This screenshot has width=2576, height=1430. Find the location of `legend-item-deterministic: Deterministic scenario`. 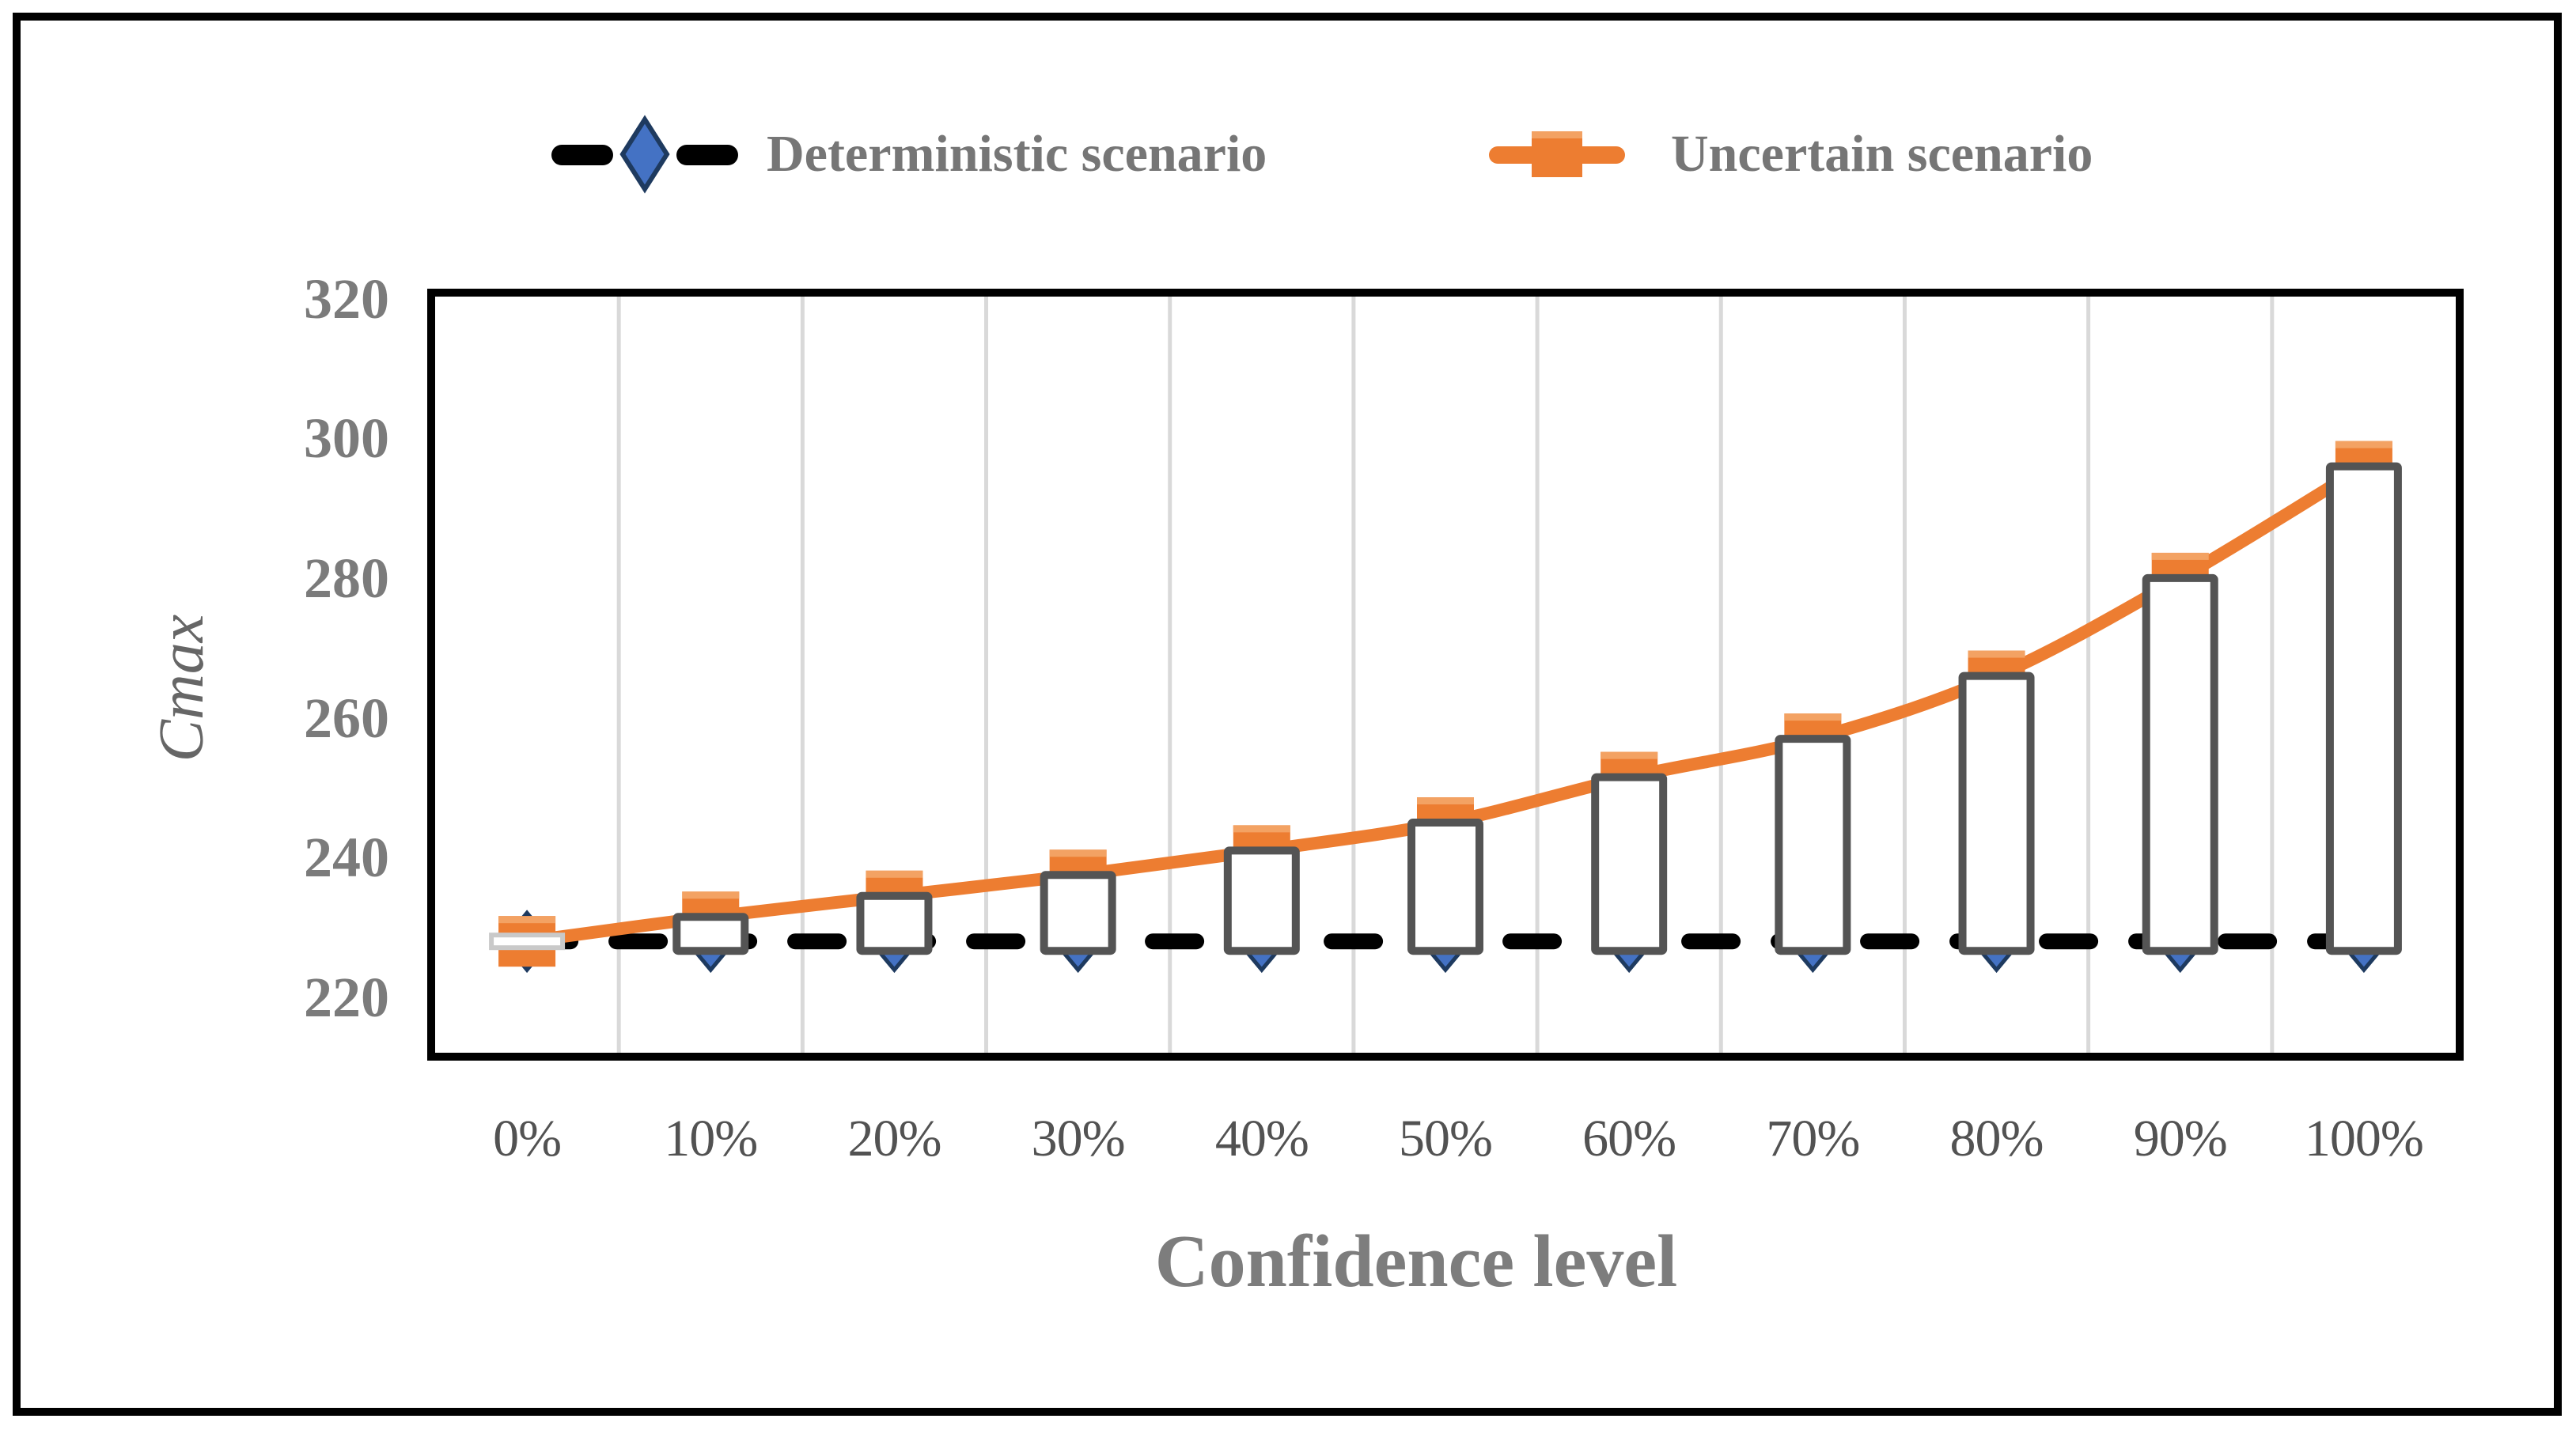

legend-item-deterministic: Deterministic scenario is located at coordinates (909, 154).